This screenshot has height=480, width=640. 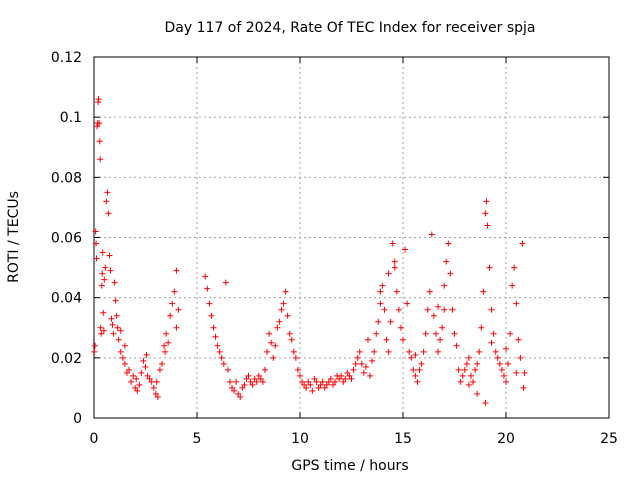 I want to click on y-tick-label: 0.08, so click(x=66, y=178).